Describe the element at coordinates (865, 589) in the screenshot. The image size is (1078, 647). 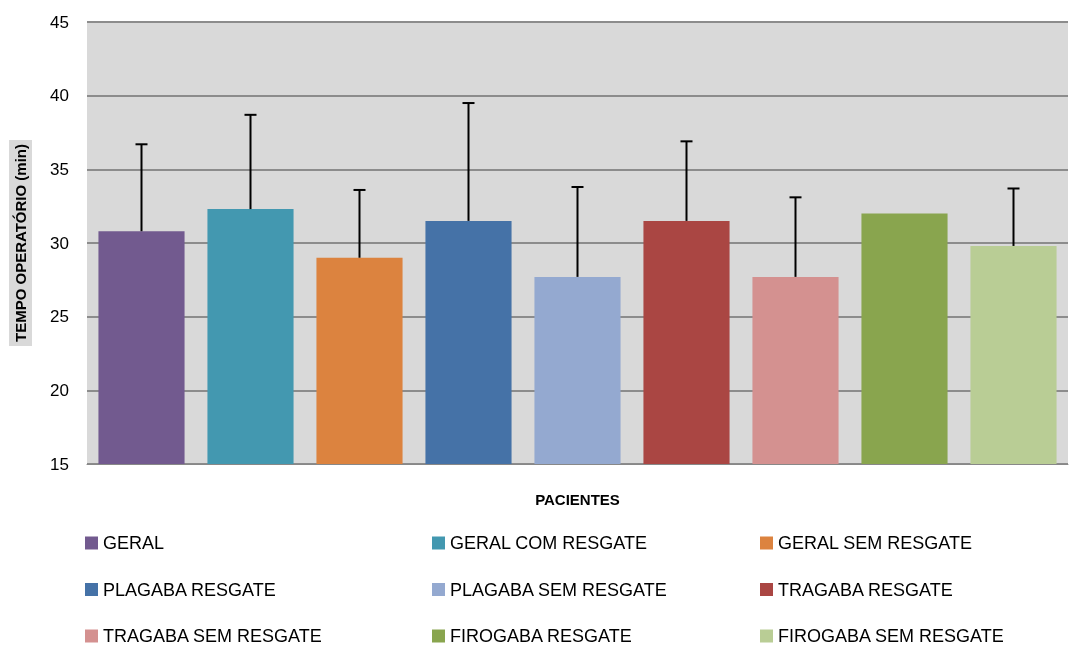
I see `legend-label: TRAGABA RESGATE` at that location.